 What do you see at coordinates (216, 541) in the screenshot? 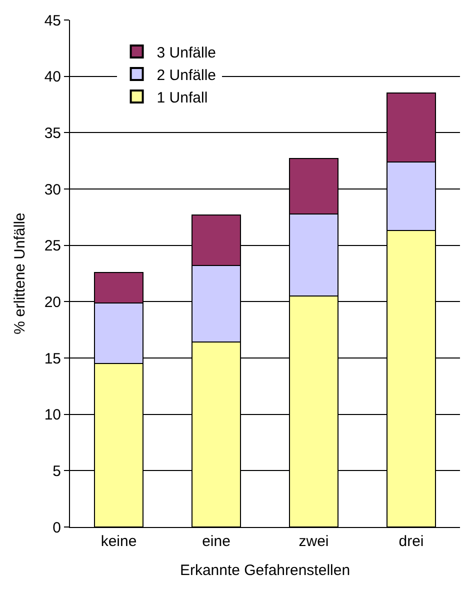
I see `x-tick-label: eine` at bounding box center [216, 541].